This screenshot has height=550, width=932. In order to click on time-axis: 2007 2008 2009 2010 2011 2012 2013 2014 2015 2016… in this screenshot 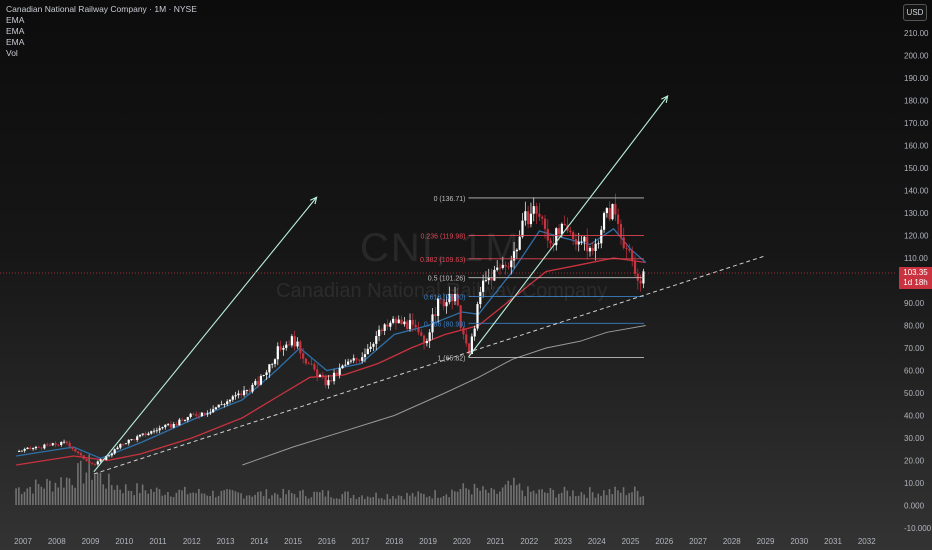, I will do `click(445, 541)`.